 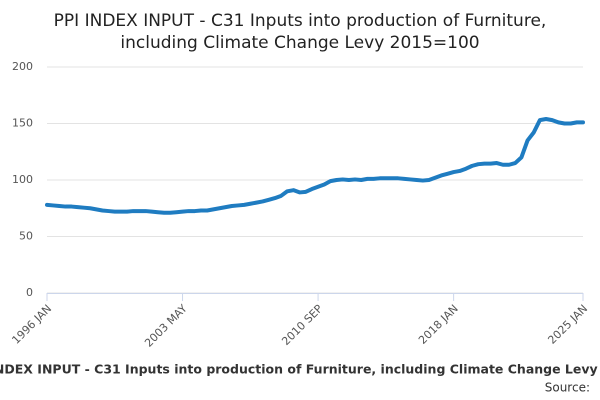 I want to click on chart-title: including Climate Change Levy 2015=100, so click(x=299, y=43).